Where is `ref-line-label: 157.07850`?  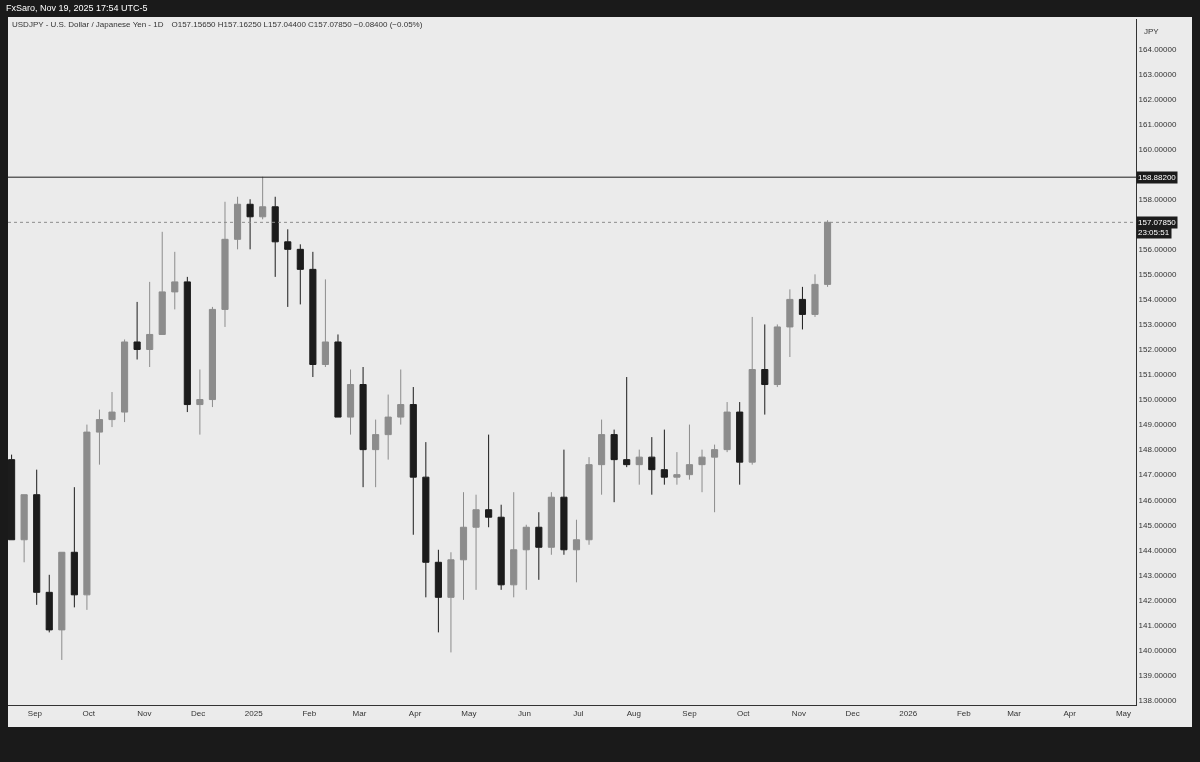 ref-line-label: 157.07850 is located at coordinates (1157, 222).